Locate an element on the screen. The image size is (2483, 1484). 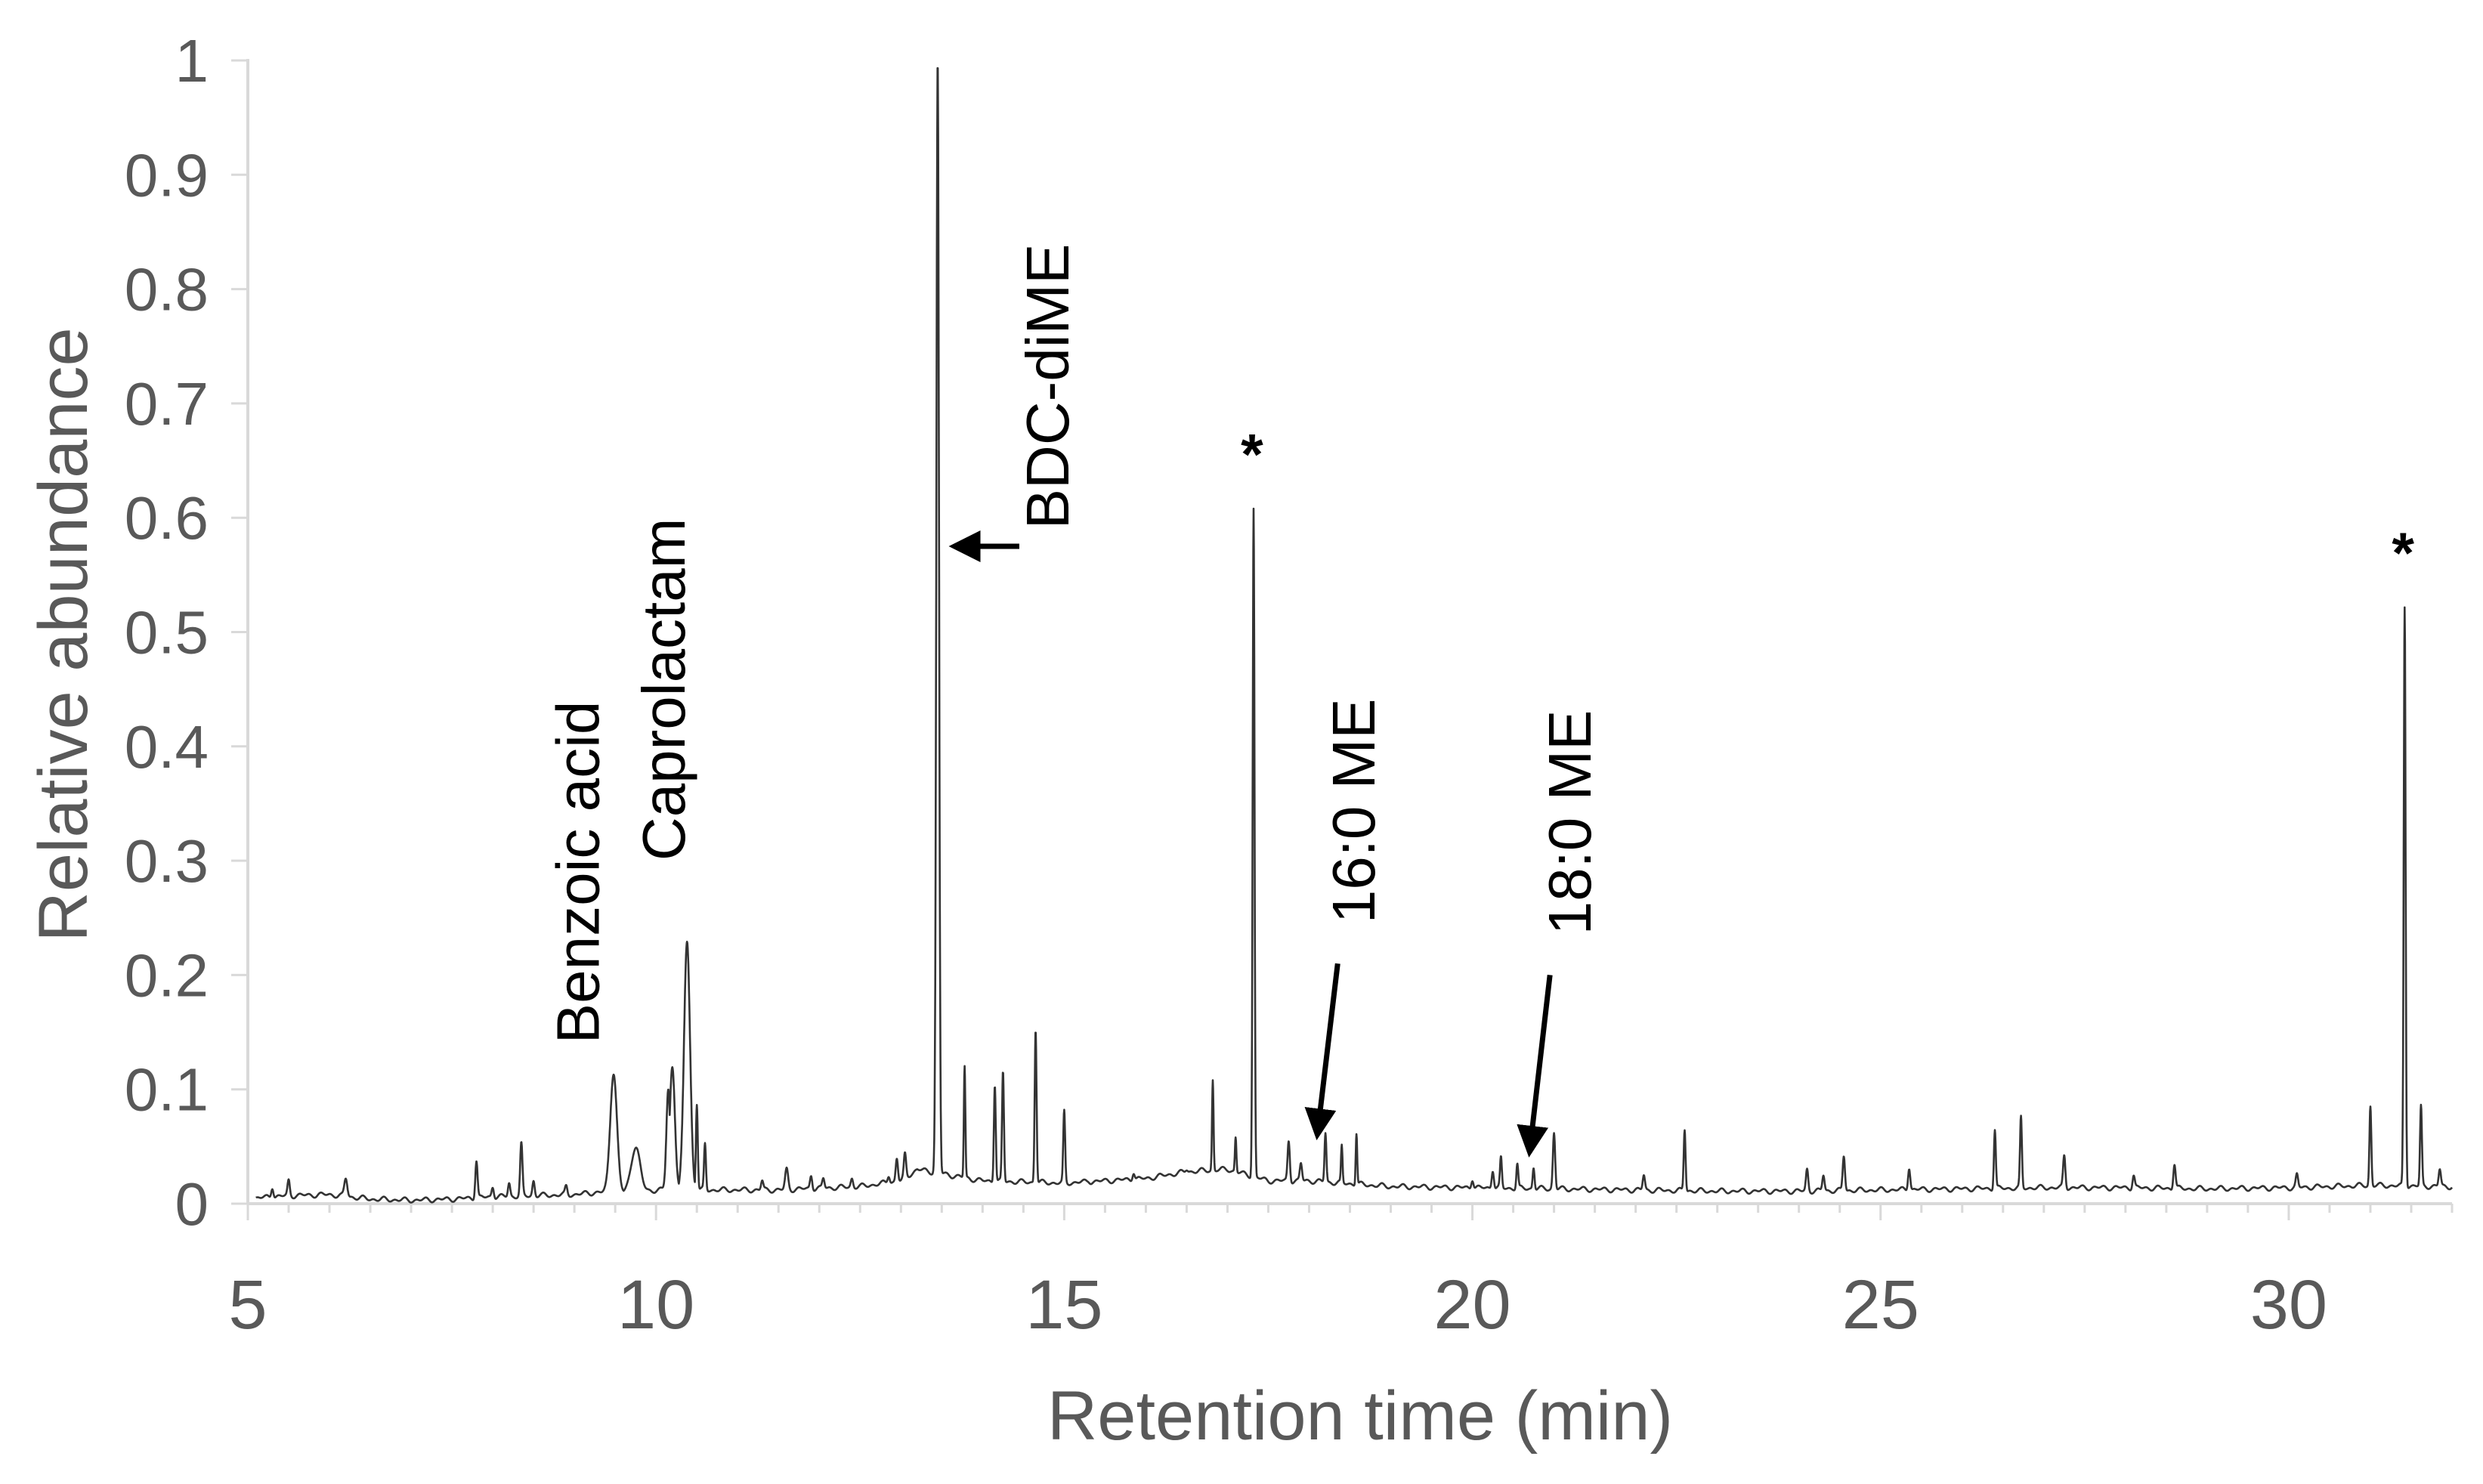
peak-label: 18:0 ME is located at coordinates (1569, 822).